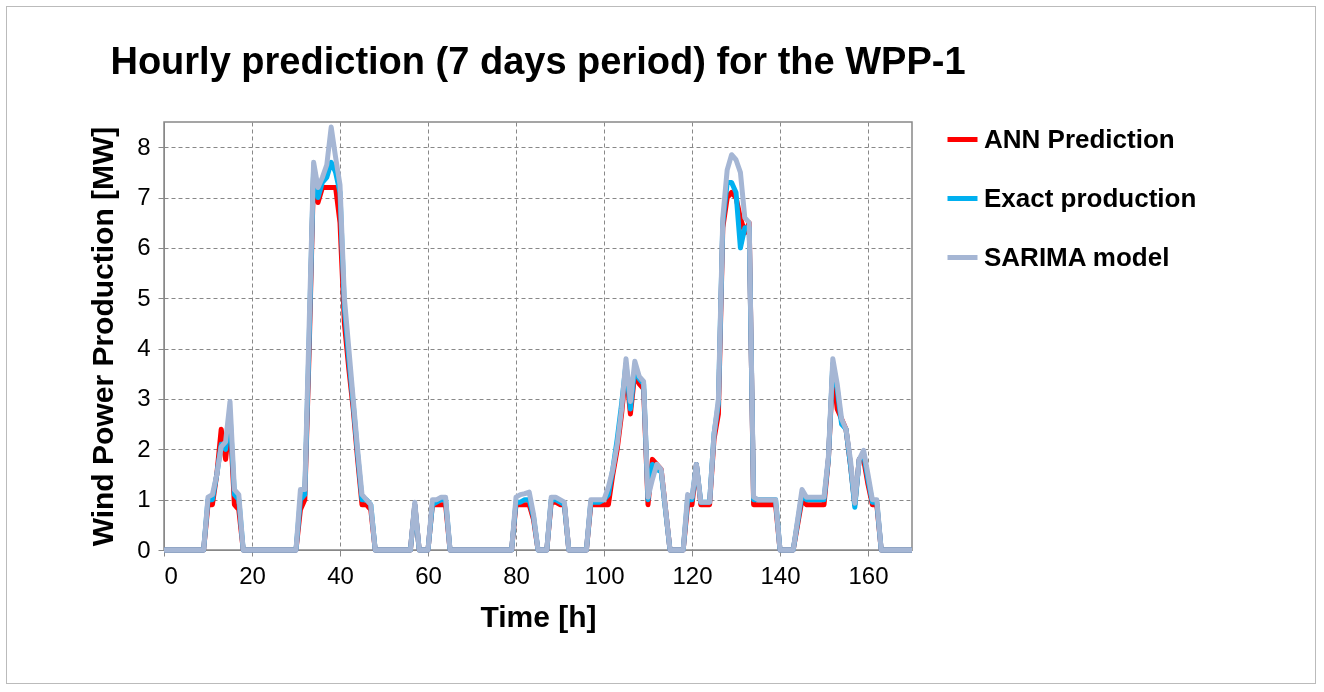 This screenshot has height=692, width=1324. Describe the element at coordinates (1077, 256) in the screenshot. I see `legend-label: SARIMA model` at that location.